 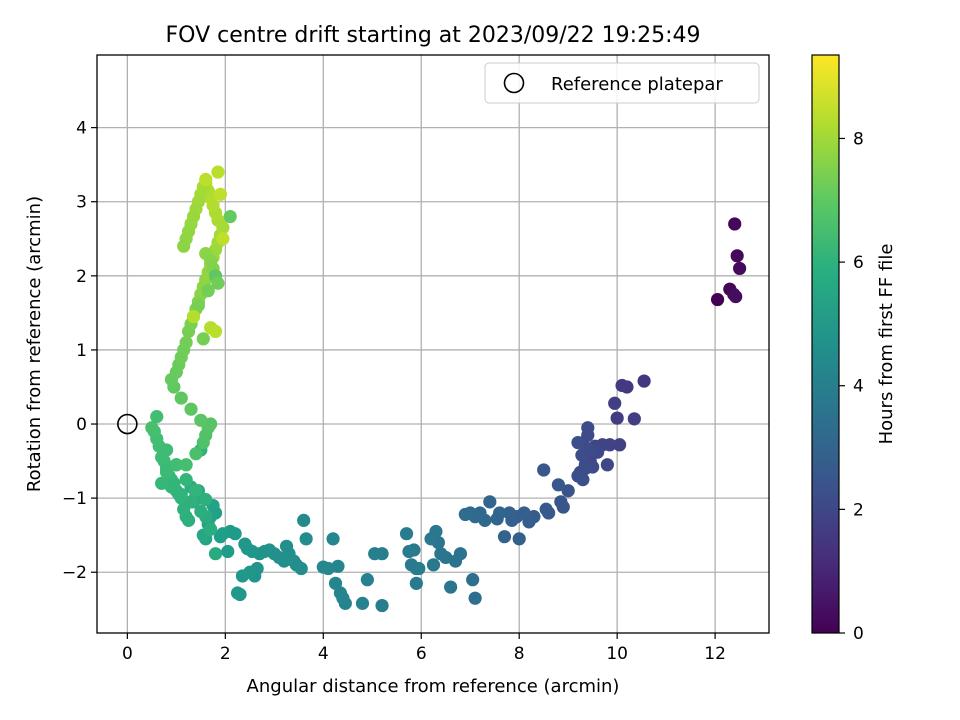 What do you see at coordinates (421, 654) in the screenshot?
I see `x-tick-label: 6` at bounding box center [421, 654].